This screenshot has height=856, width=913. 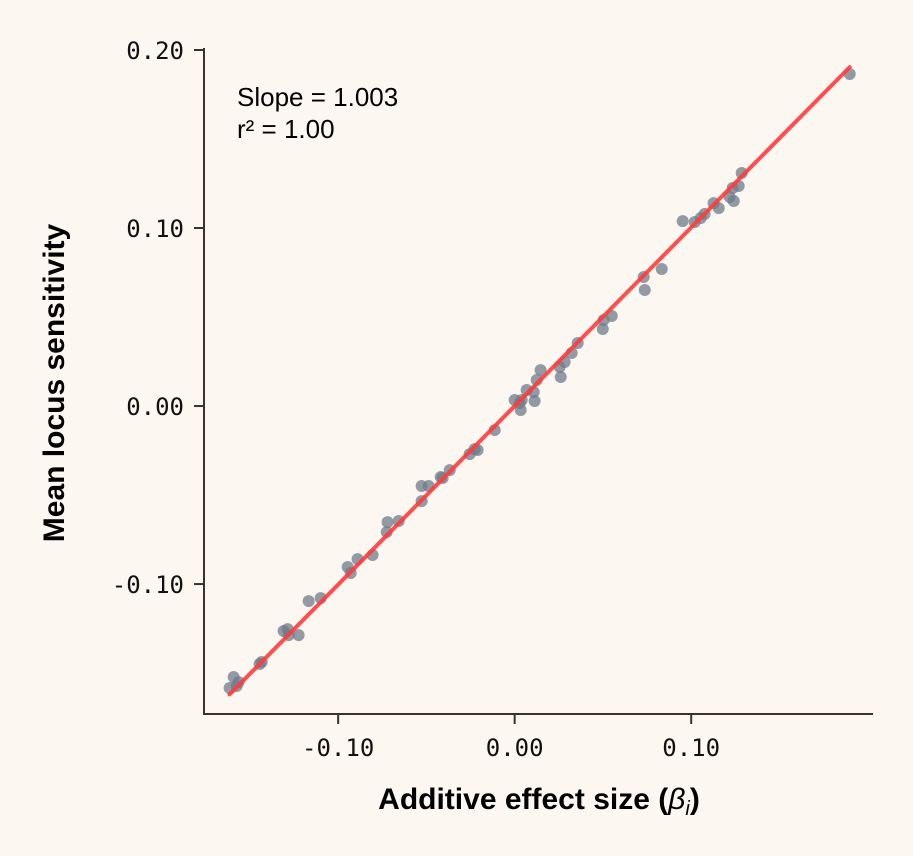 What do you see at coordinates (148, 585) in the screenshot?
I see `y-tick-label: -0.10` at bounding box center [148, 585].